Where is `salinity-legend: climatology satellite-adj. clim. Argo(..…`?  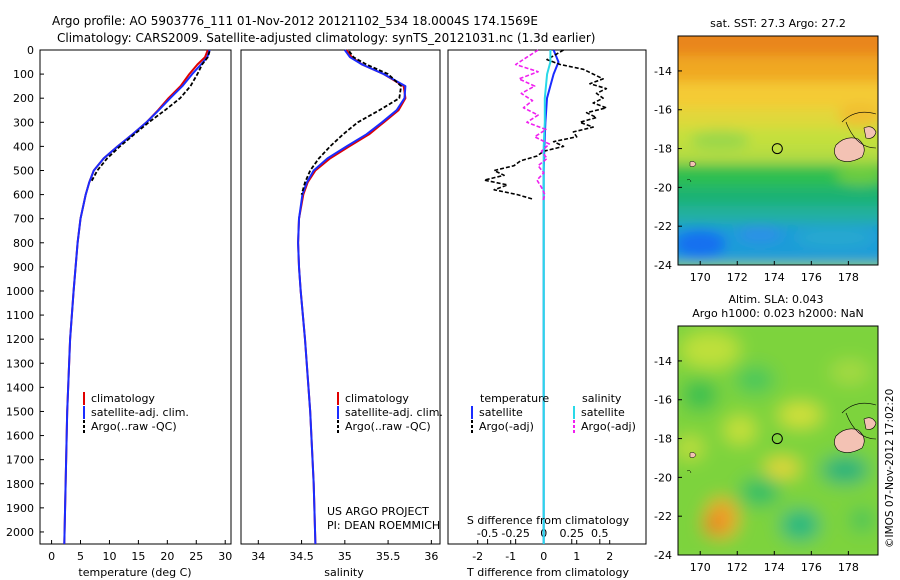 salinity-legend: climatology satellite-adj. clim. Argo(..… is located at coordinates (390, 412).